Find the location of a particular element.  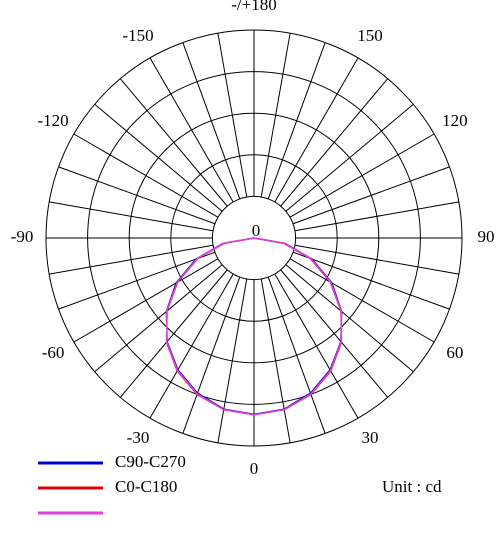

angle-tick-label: 30 is located at coordinates (370, 437).